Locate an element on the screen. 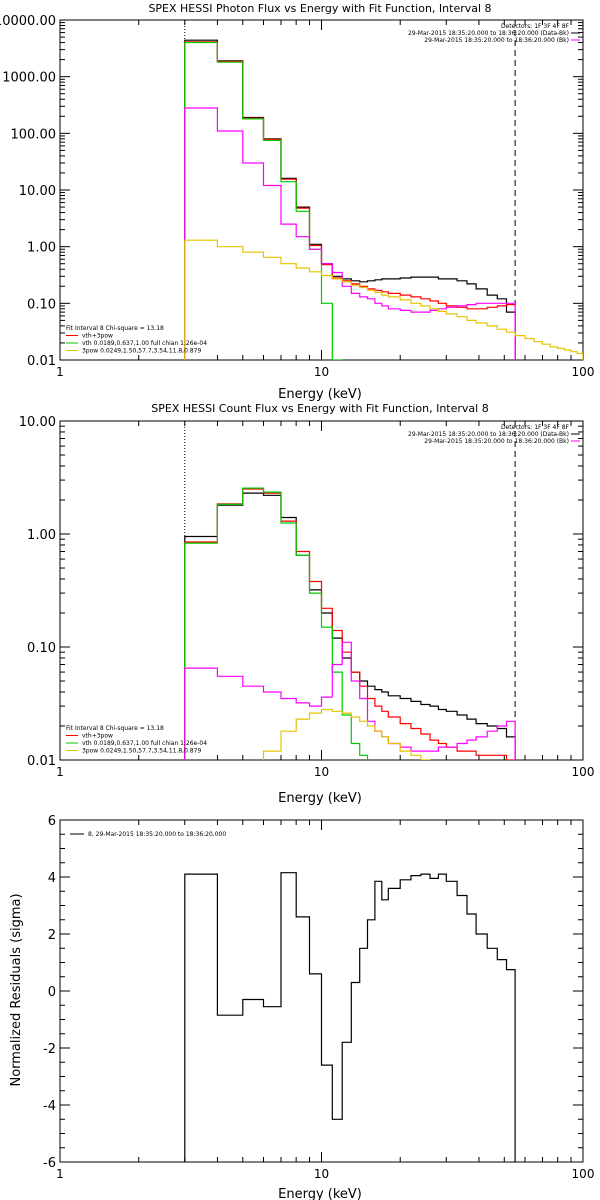  y-tick-label: 4 is located at coordinates (52, 878).